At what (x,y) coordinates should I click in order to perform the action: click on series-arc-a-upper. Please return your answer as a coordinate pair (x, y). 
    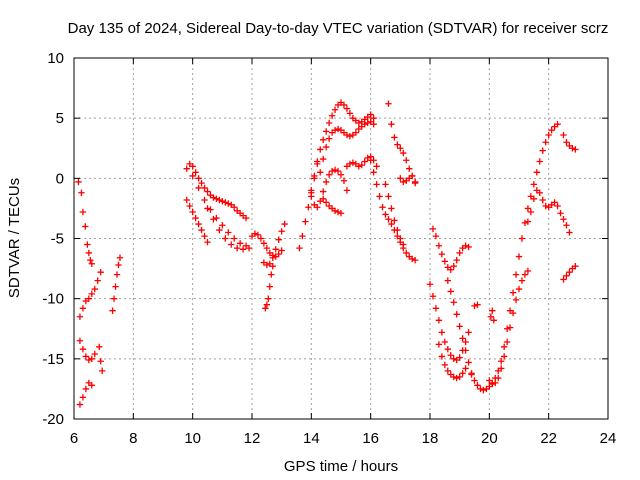
    Looking at the image, I should click on (85, 222).